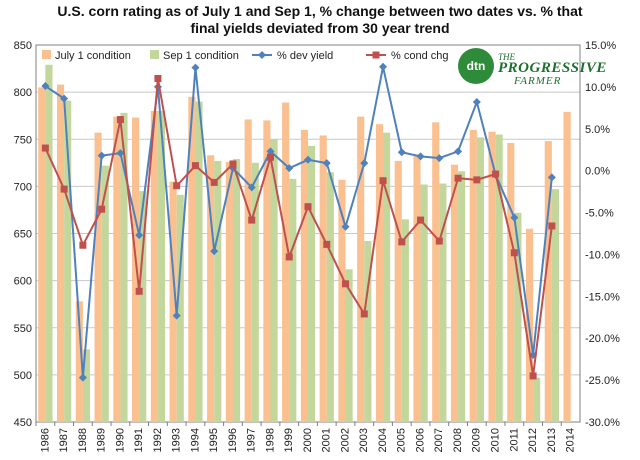 The width and height of the screenshot is (640, 460). Describe the element at coordinates (507, 57) in the screenshot. I see `logo-text-the: THE` at that location.